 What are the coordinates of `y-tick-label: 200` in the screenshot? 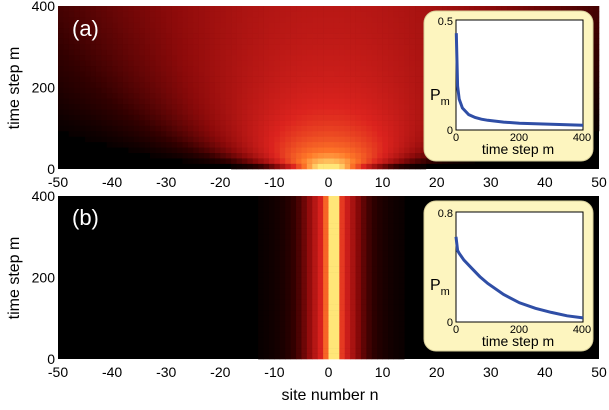 It's located at (44, 278).